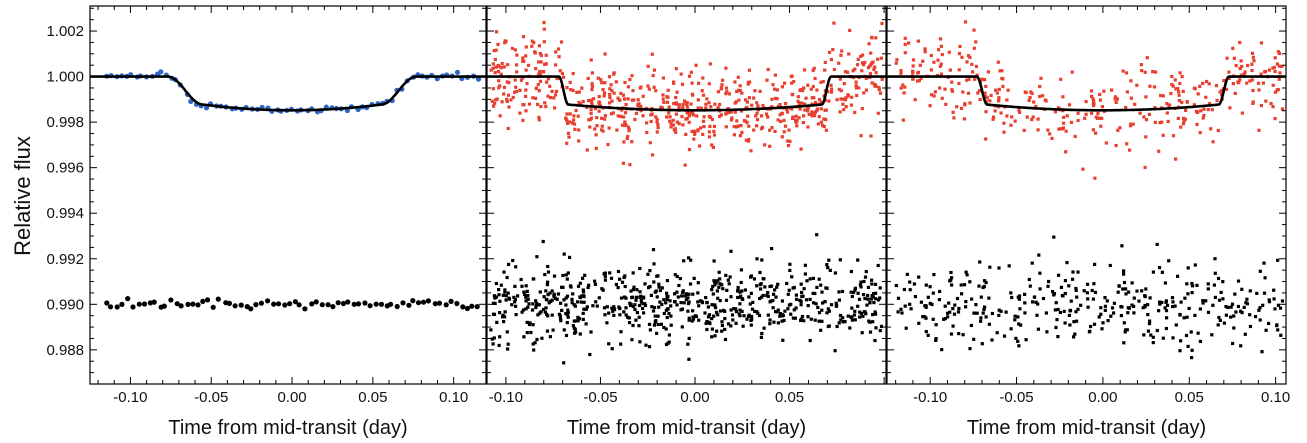  I want to click on x-tick-label: 0.00, so click(291, 397).